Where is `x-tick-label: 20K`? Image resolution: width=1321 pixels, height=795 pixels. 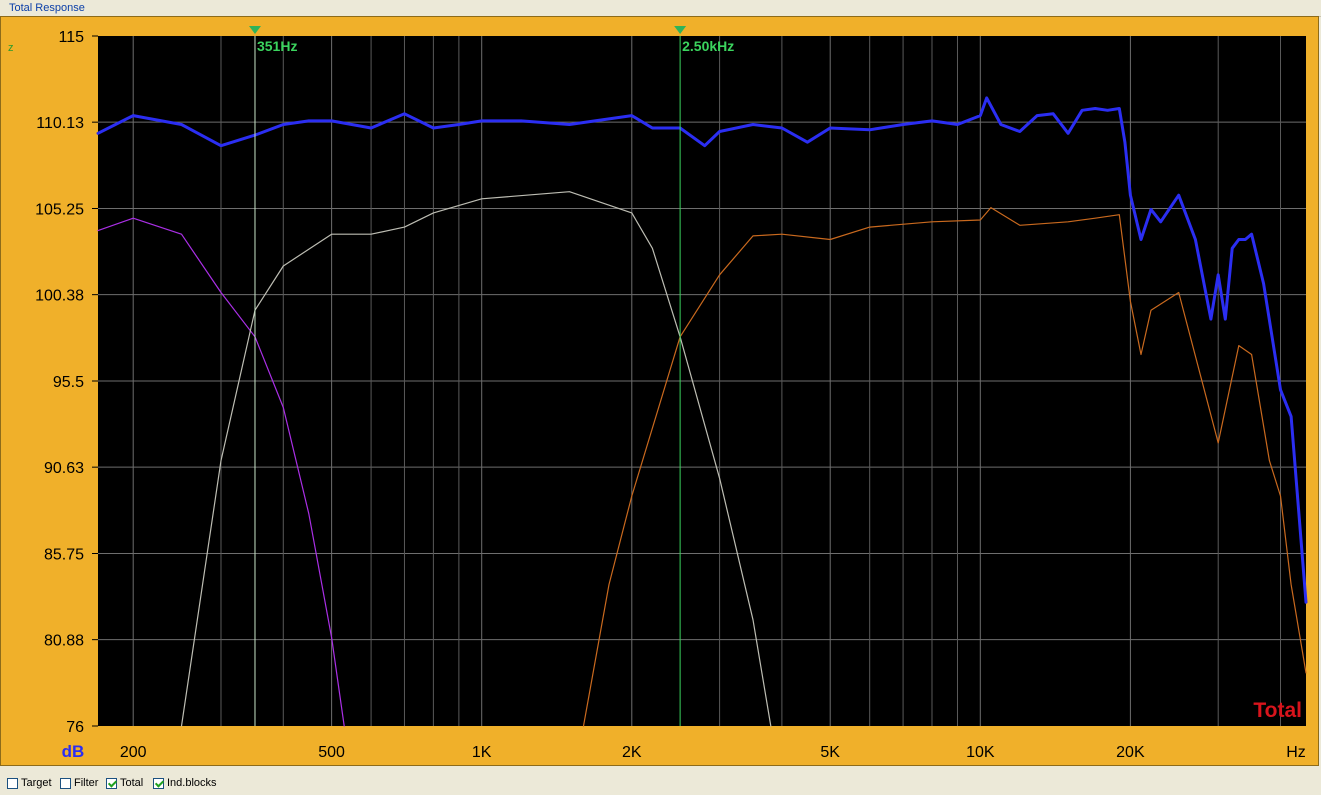 x-tick-label: 20K is located at coordinates (1130, 752).